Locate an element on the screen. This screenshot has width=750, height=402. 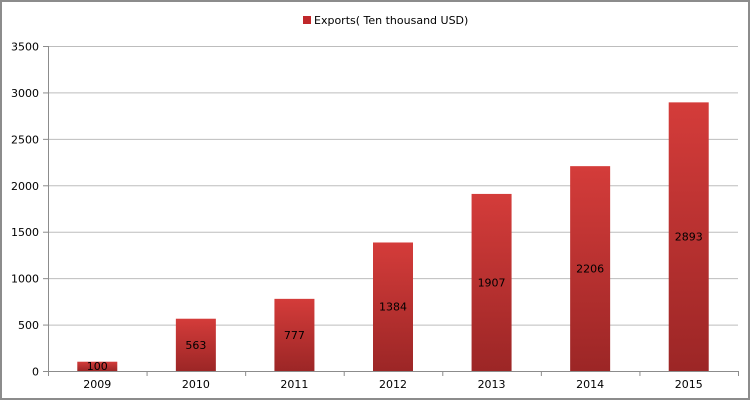
data-label: 2893 is located at coordinates (689, 237).